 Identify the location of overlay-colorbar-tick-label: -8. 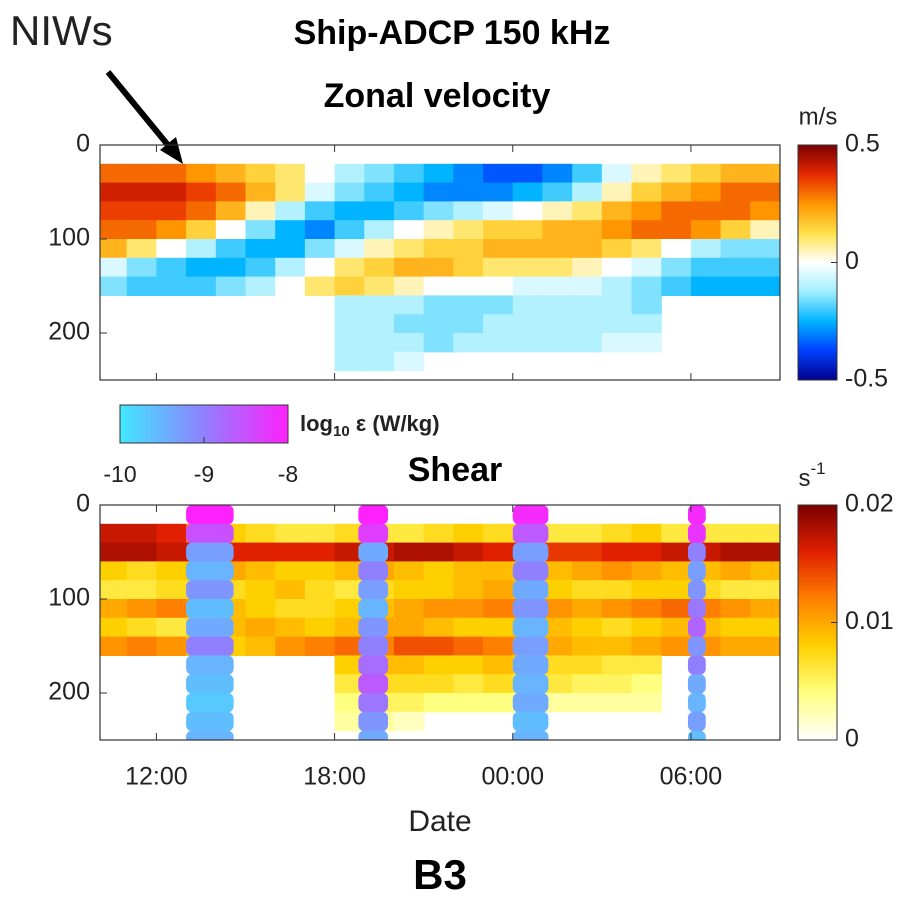
(288, 474).